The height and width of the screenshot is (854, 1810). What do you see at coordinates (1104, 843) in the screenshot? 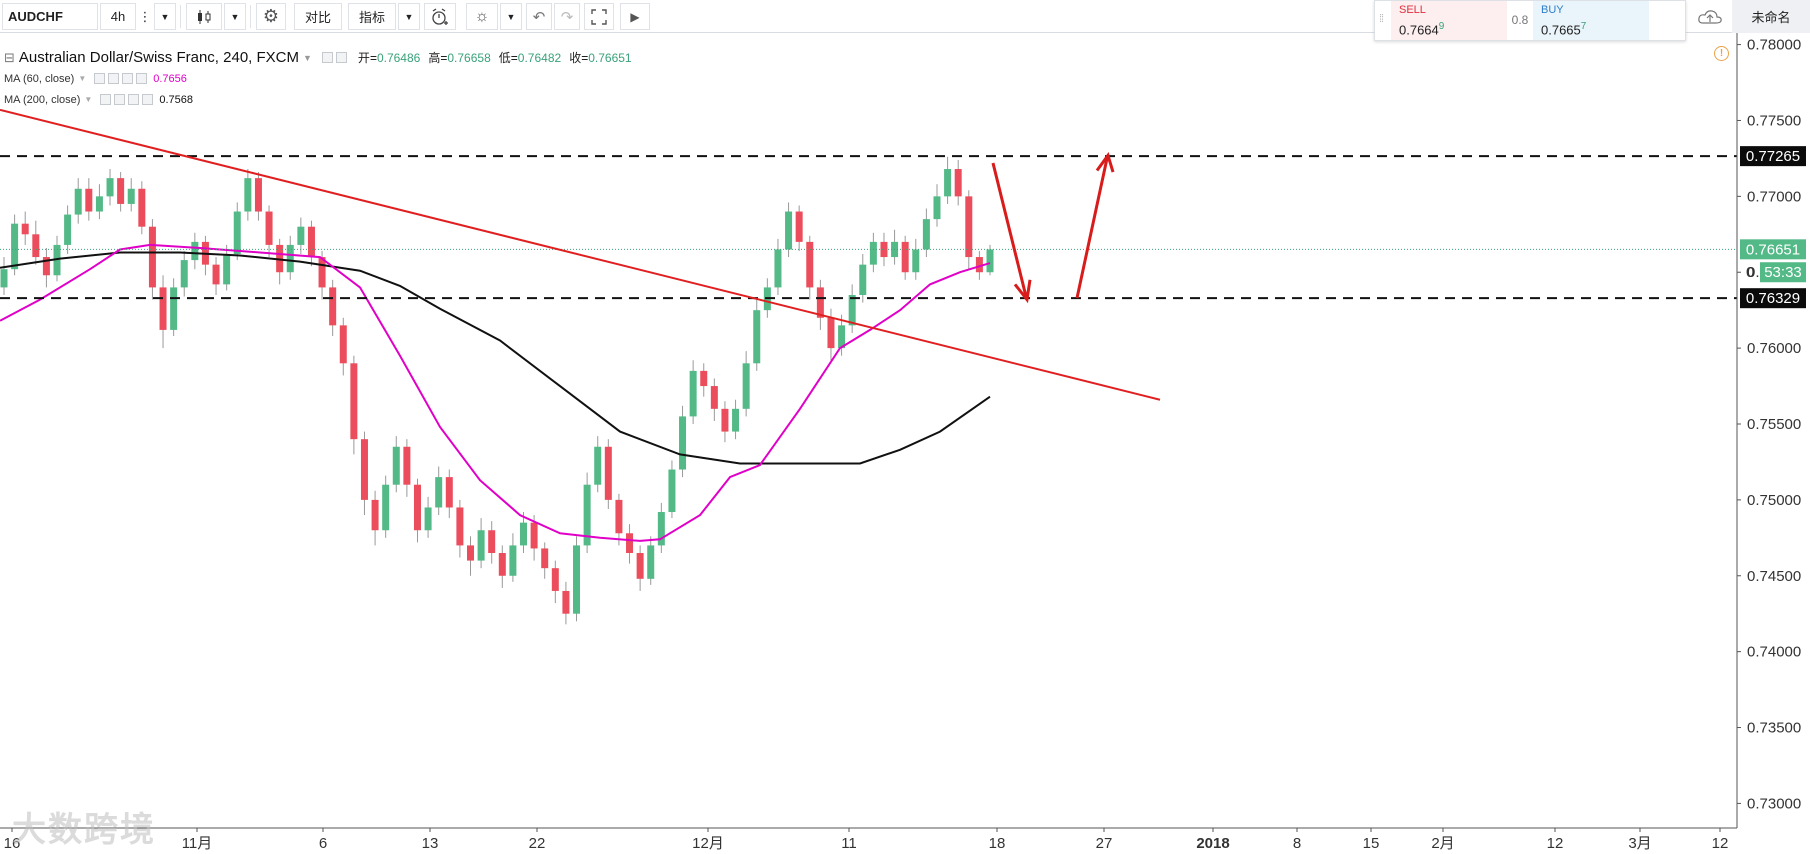
I see `x-tick-label: 27` at bounding box center [1104, 843].